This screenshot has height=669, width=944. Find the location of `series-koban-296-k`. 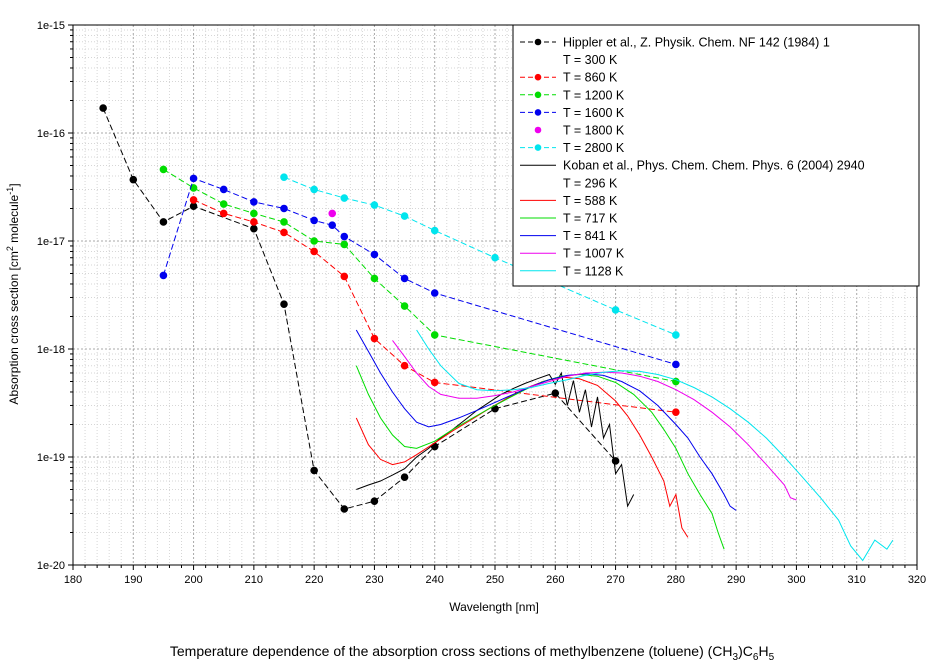

series-koban-296-k is located at coordinates (495, 439).